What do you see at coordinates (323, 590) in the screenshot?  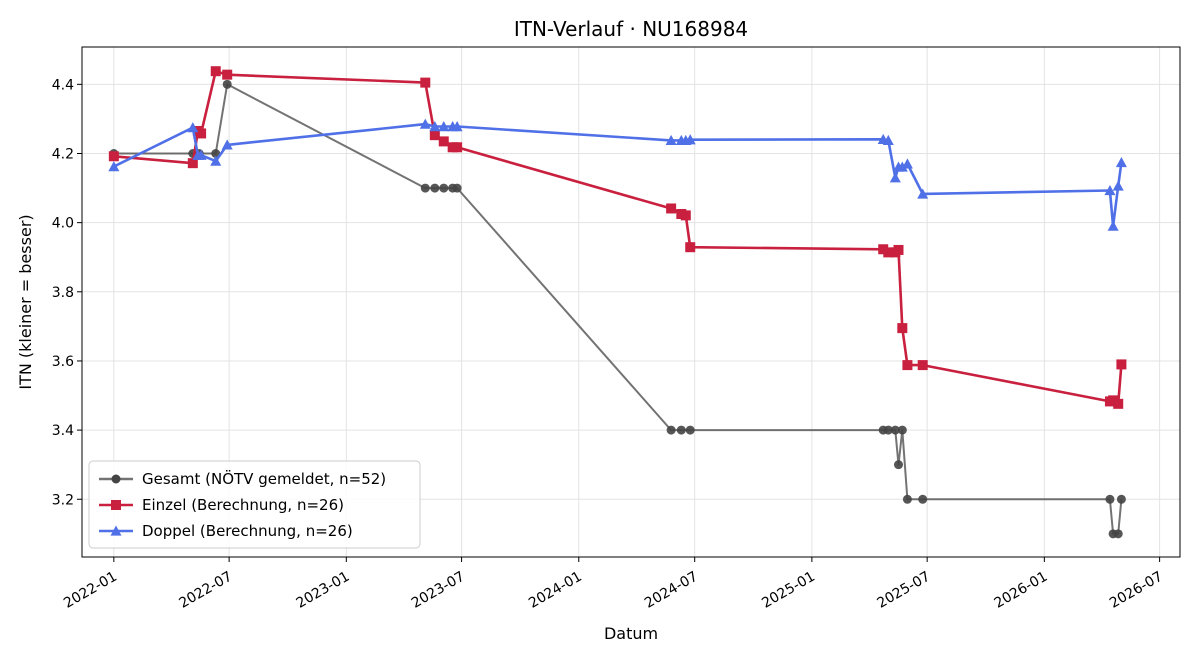 I see `x-tick-label: 2023-01` at bounding box center [323, 590].